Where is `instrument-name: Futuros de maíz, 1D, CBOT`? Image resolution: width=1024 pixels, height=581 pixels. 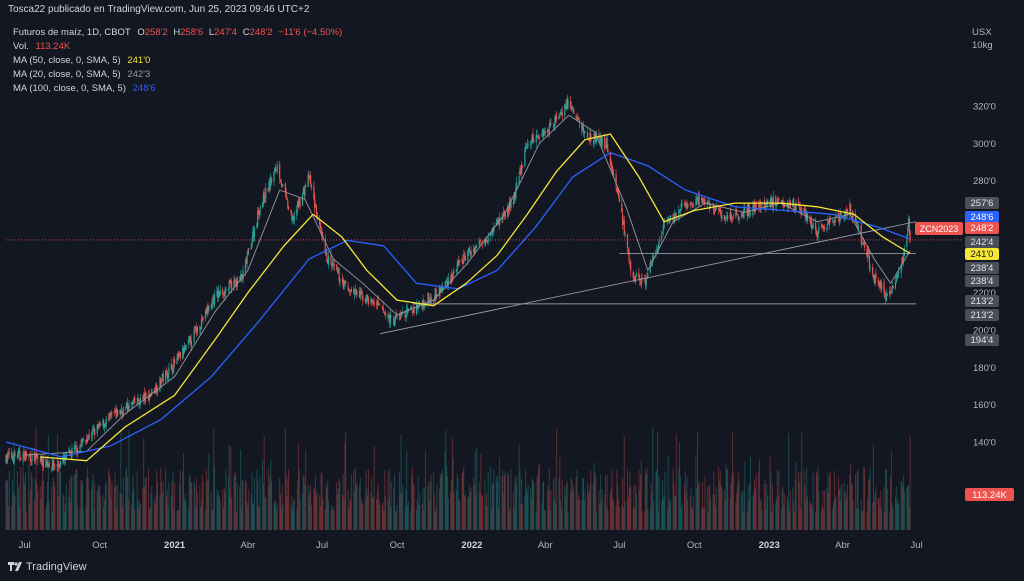
instrument-name: Futuros de maíz, 1D, CBOT is located at coordinates (72, 32).